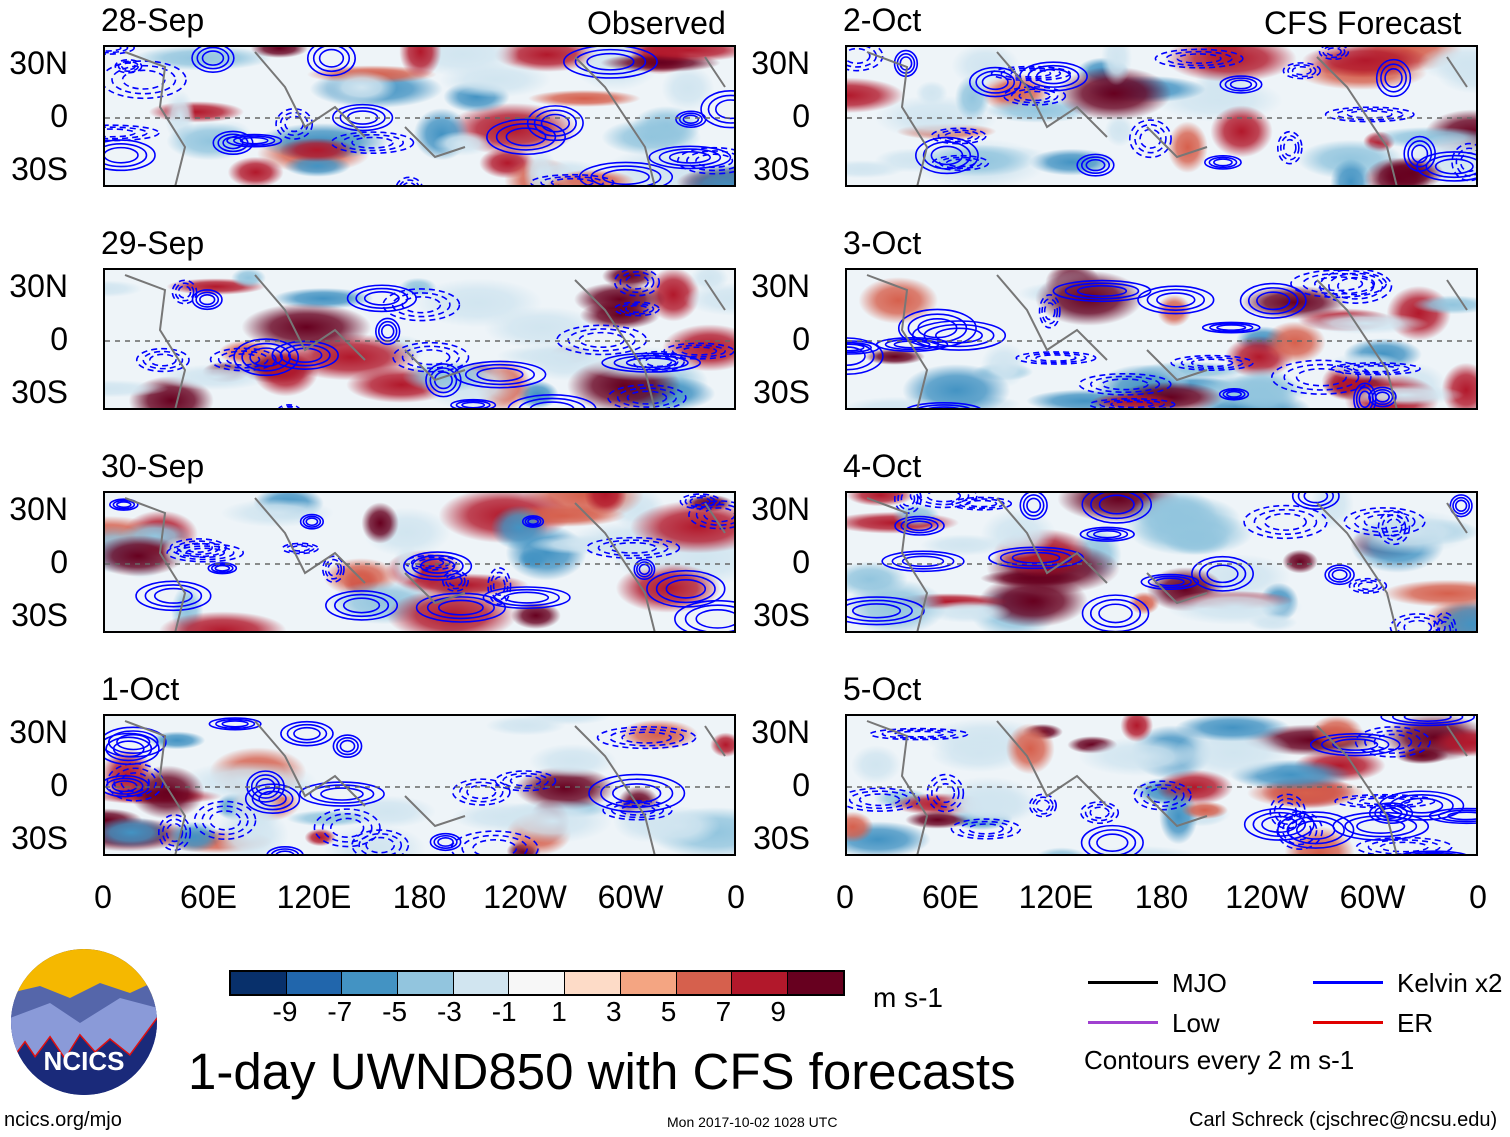 The width and height of the screenshot is (1510, 1137). Describe the element at coordinates (648, 983) in the screenshot. I see `colorbar-swatch` at that location.